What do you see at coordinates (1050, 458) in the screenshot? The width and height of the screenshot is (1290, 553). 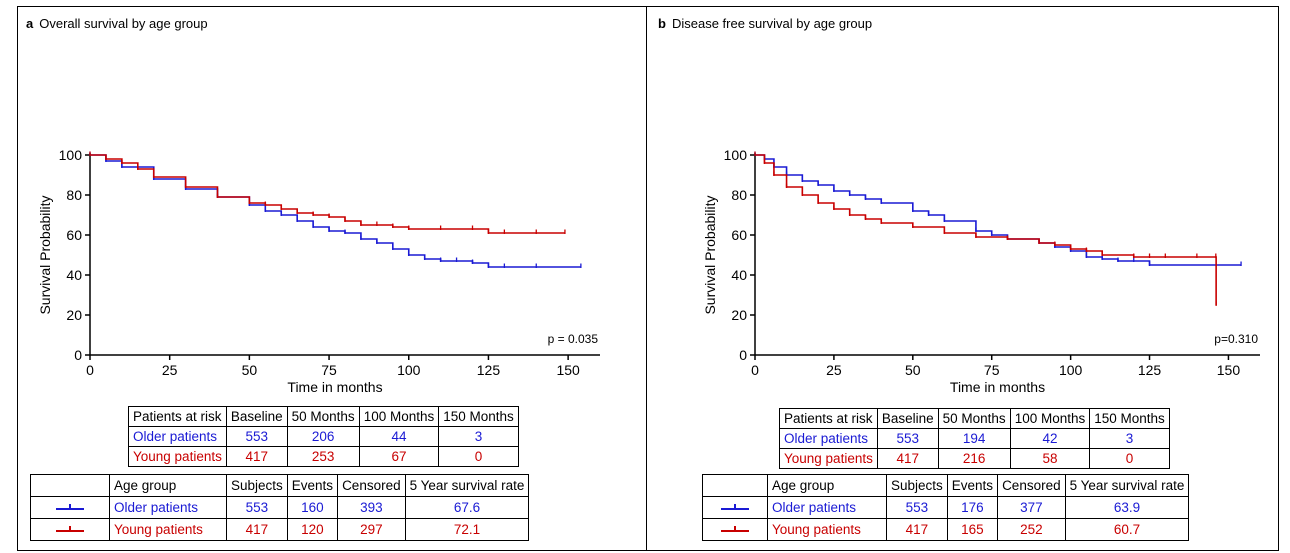 I see `risk-cell: 58` at bounding box center [1050, 458].